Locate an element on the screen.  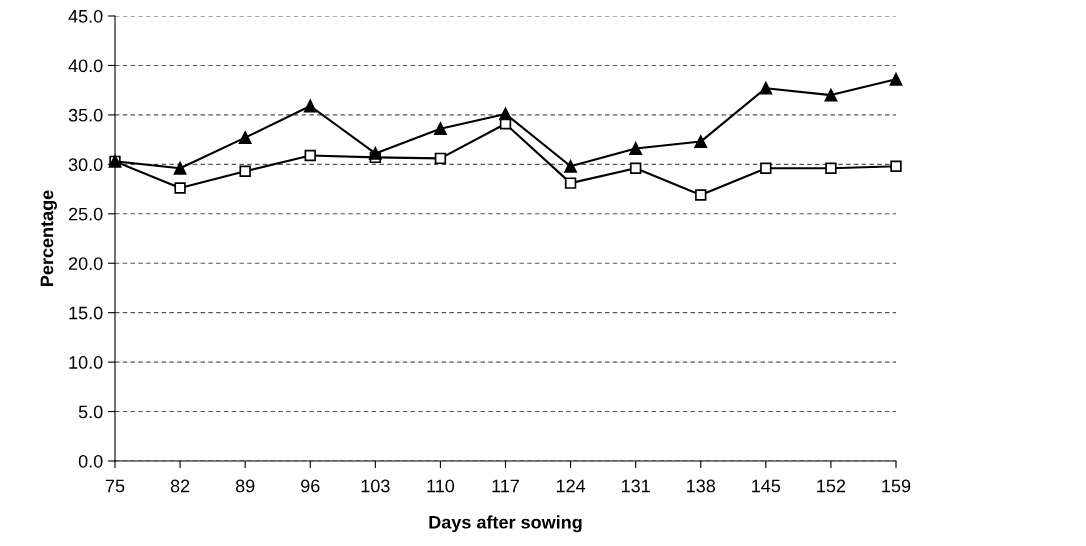
y-tick-label: 0.0 is located at coordinates (90, 461).